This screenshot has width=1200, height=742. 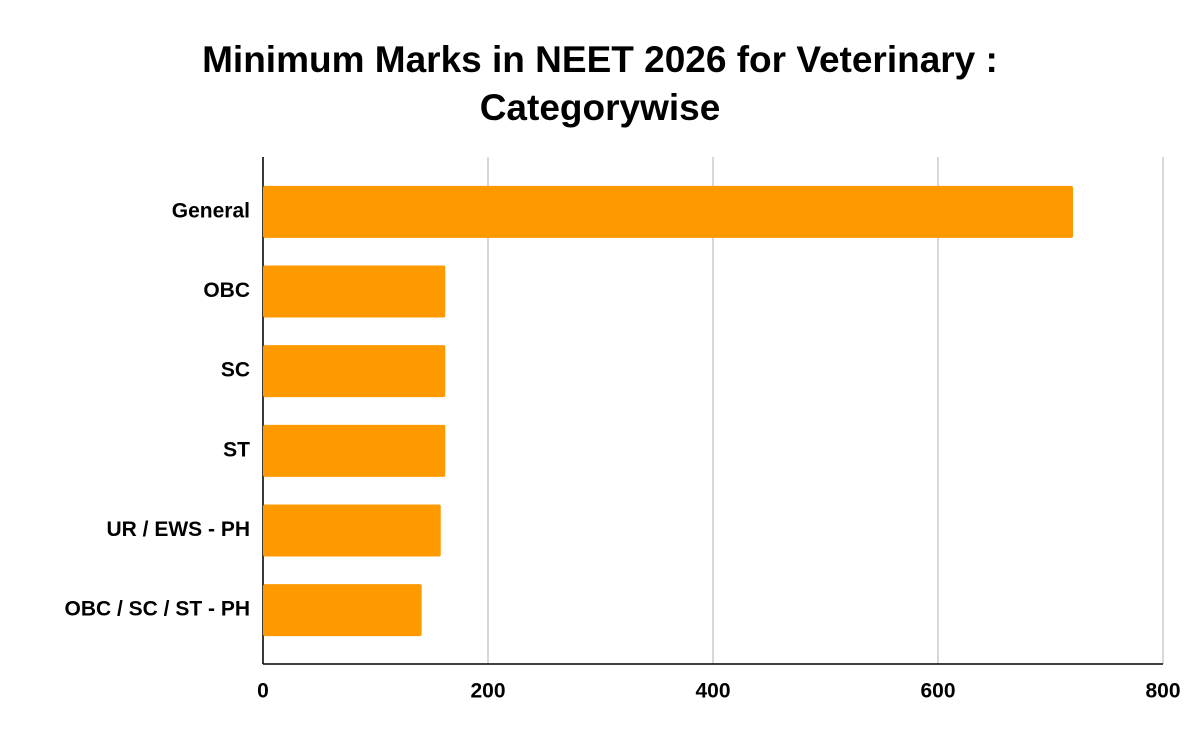 What do you see at coordinates (712, 691) in the screenshot?
I see `x-tick-label: 400` at bounding box center [712, 691].